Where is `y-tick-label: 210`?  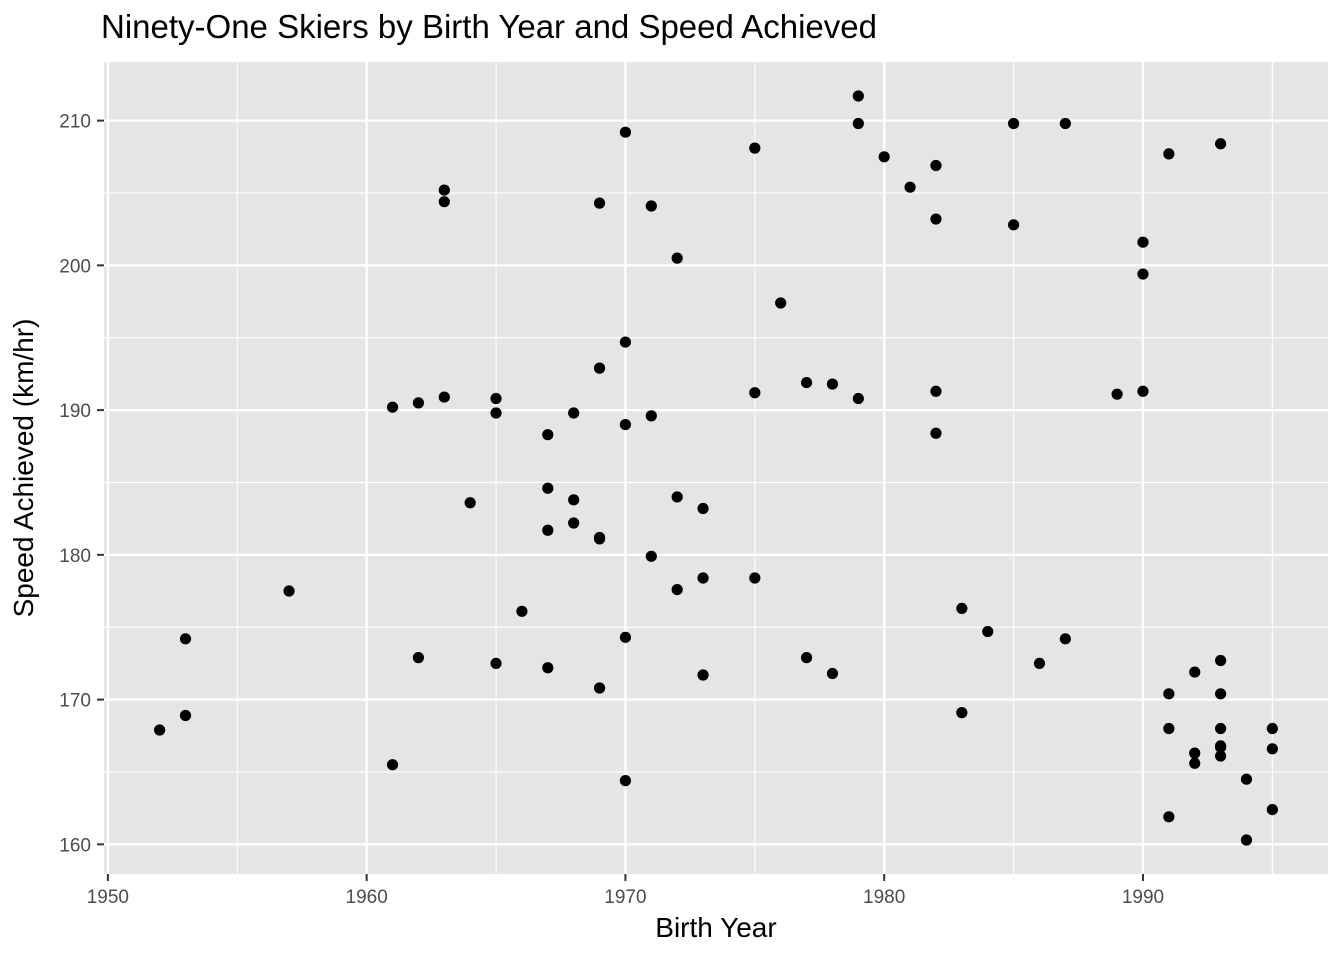
y-tick-label: 210 is located at coordinates (75, 122).